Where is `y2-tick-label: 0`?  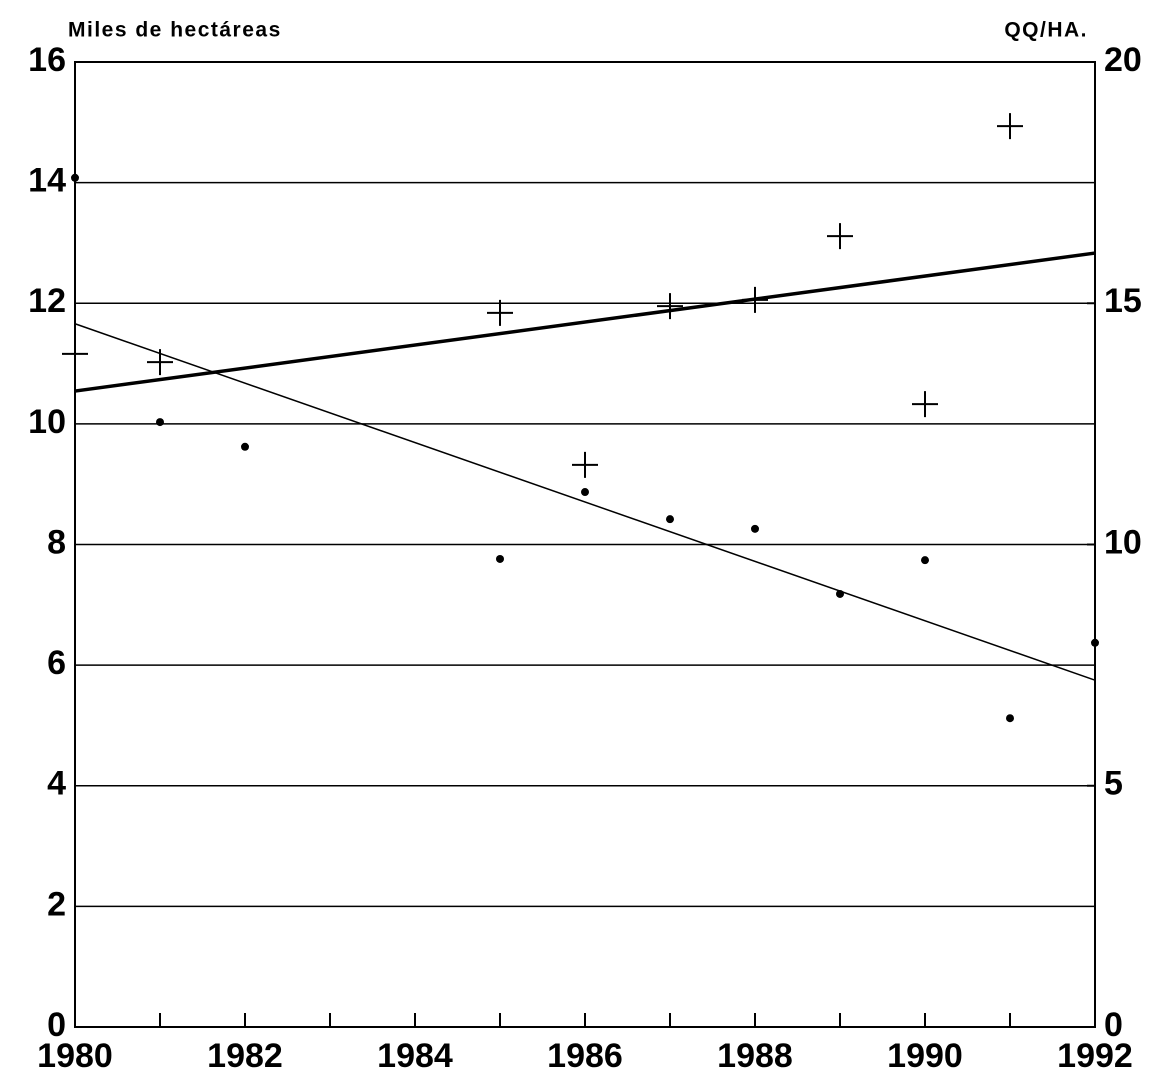 y2-tick-label: 0 is located at coordinates (1113, 1025).